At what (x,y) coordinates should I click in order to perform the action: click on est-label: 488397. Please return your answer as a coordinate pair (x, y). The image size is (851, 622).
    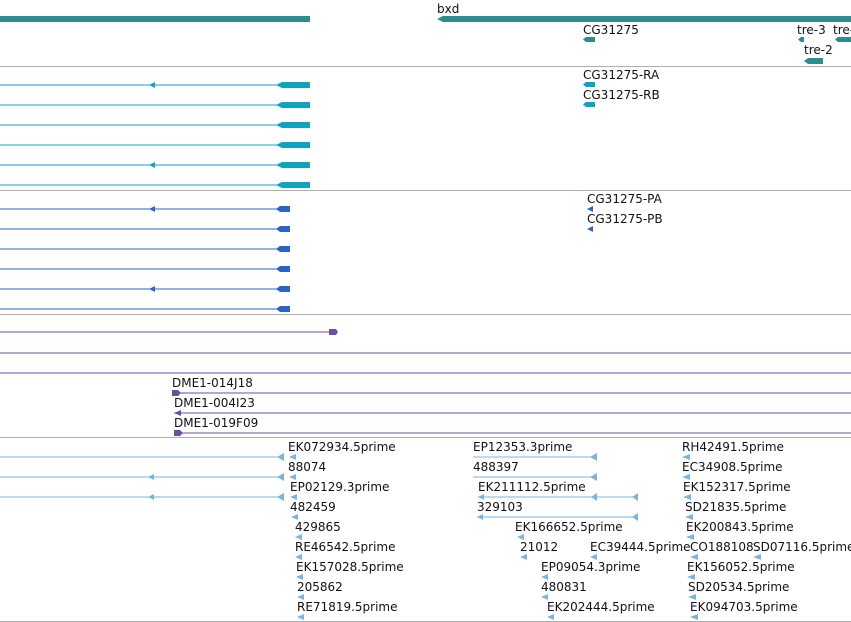
    Looking at the image, I should click on (496, 467).